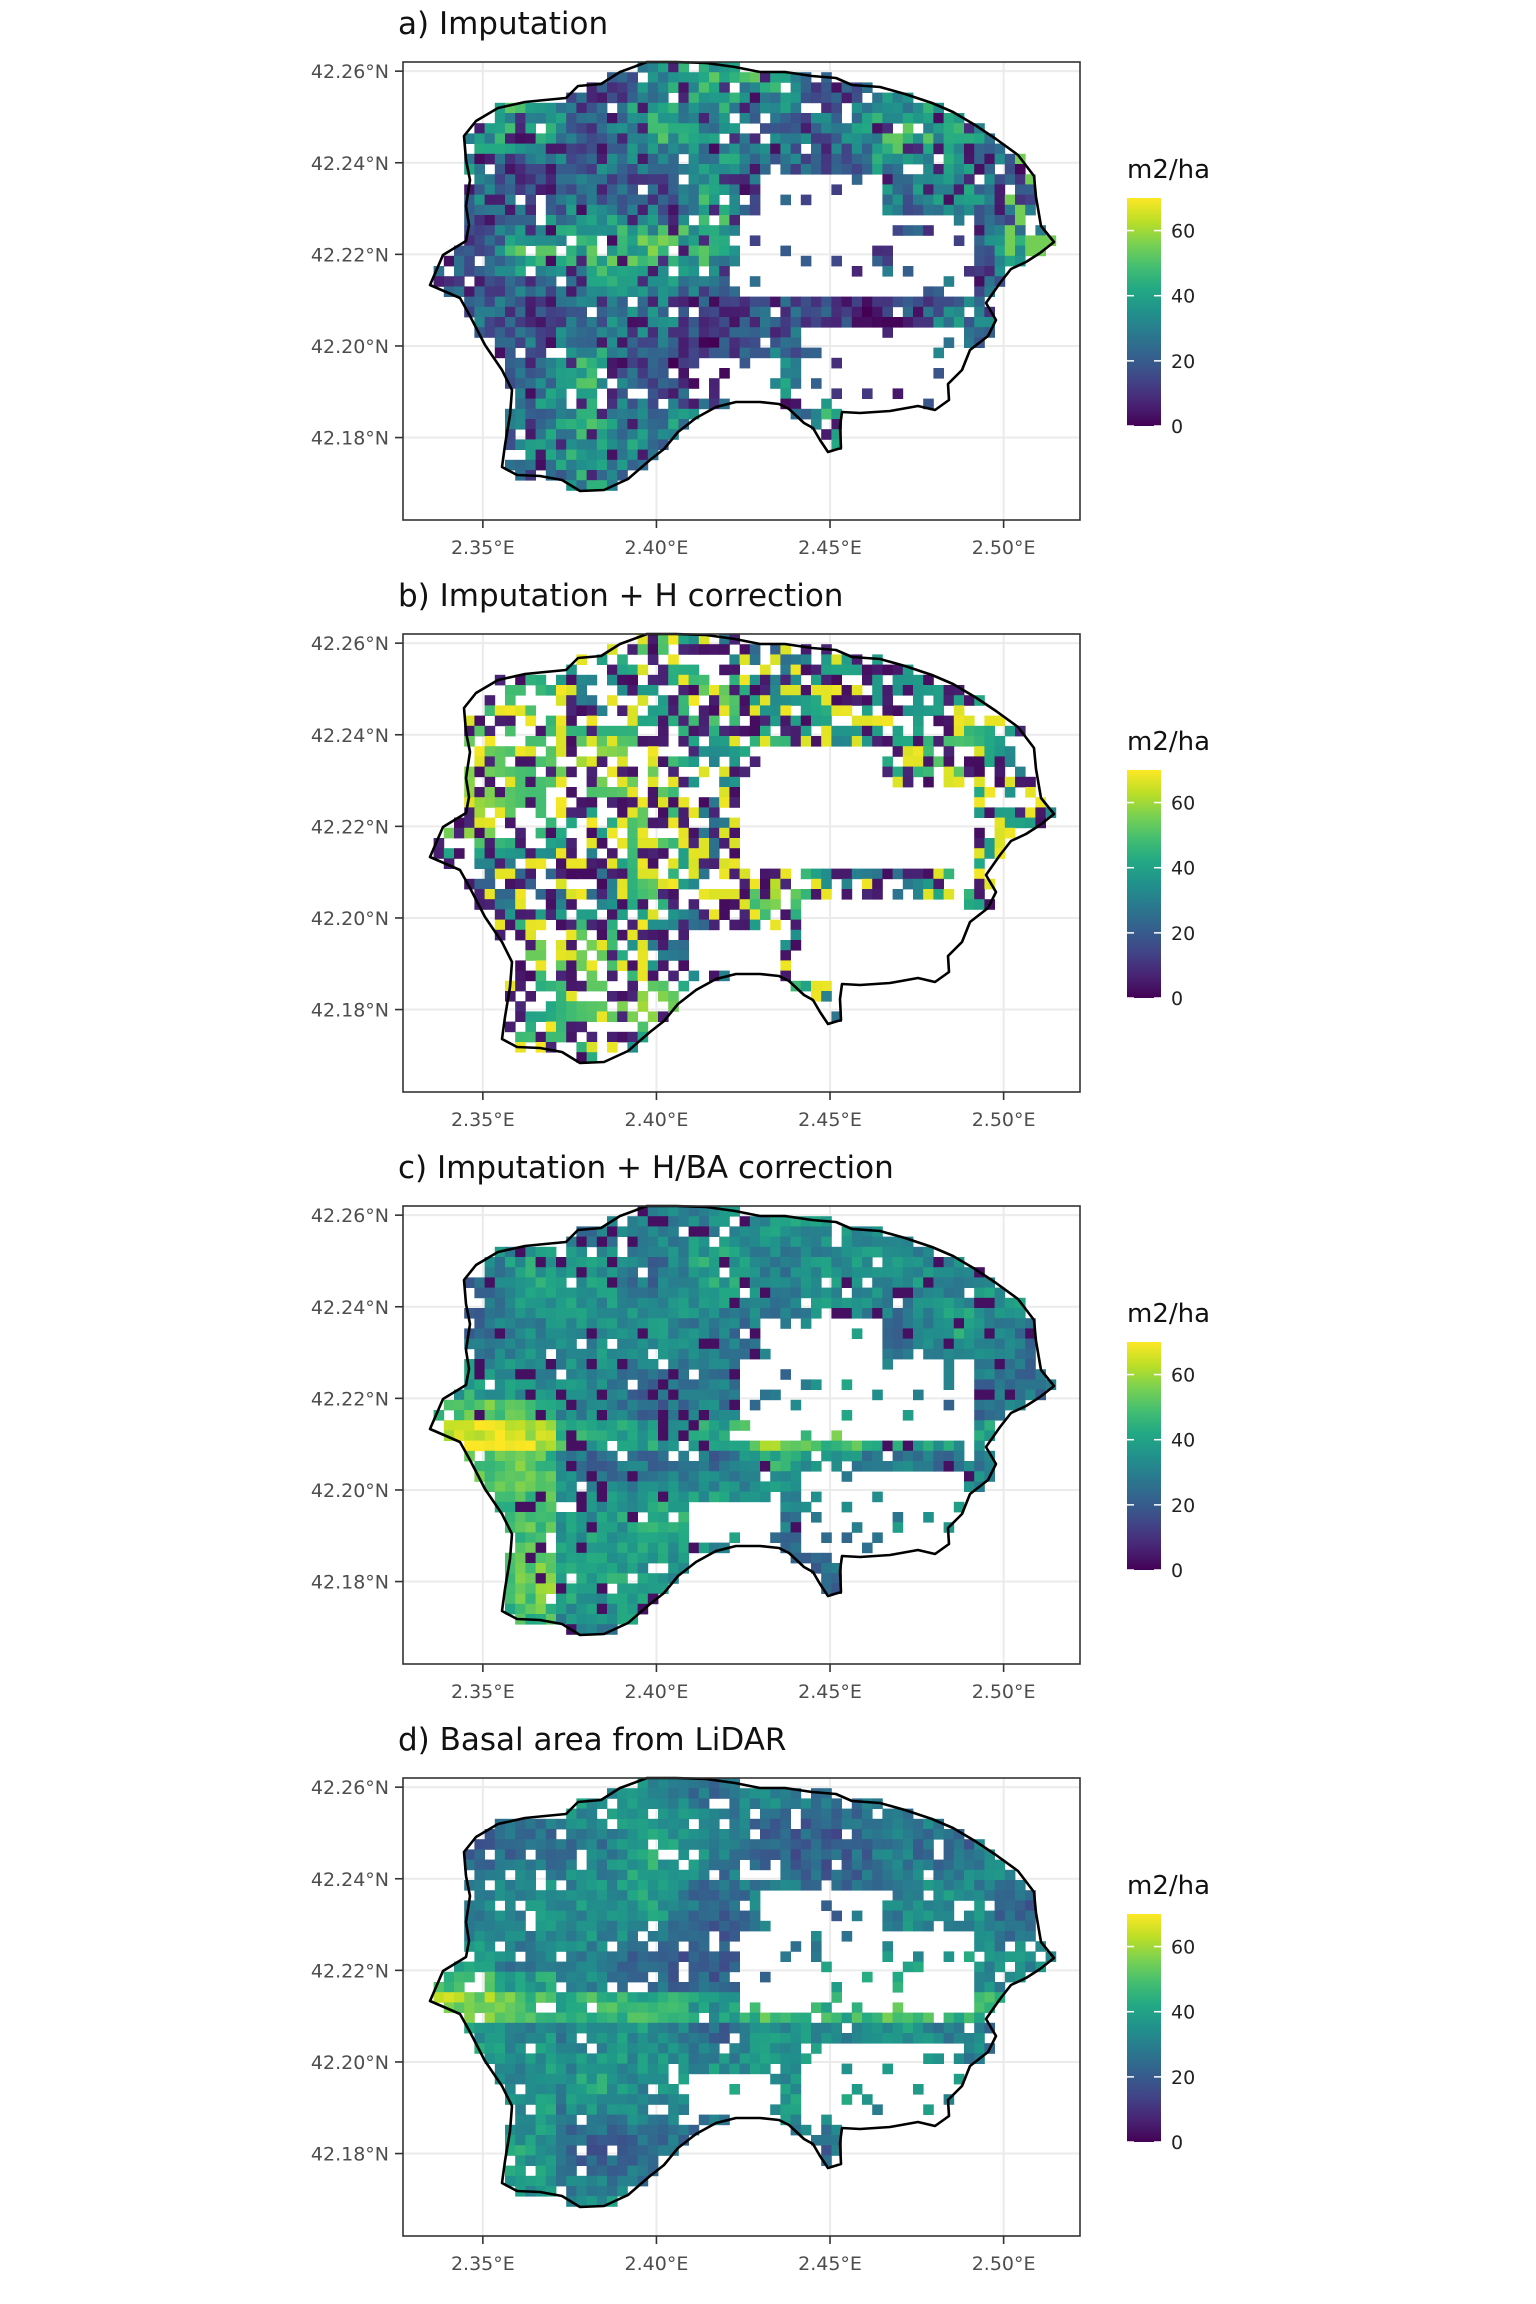  Describe the element at coordinates (830, 1692) in the screenshot. I see `x-tick-label: 2.45°E` at that location.